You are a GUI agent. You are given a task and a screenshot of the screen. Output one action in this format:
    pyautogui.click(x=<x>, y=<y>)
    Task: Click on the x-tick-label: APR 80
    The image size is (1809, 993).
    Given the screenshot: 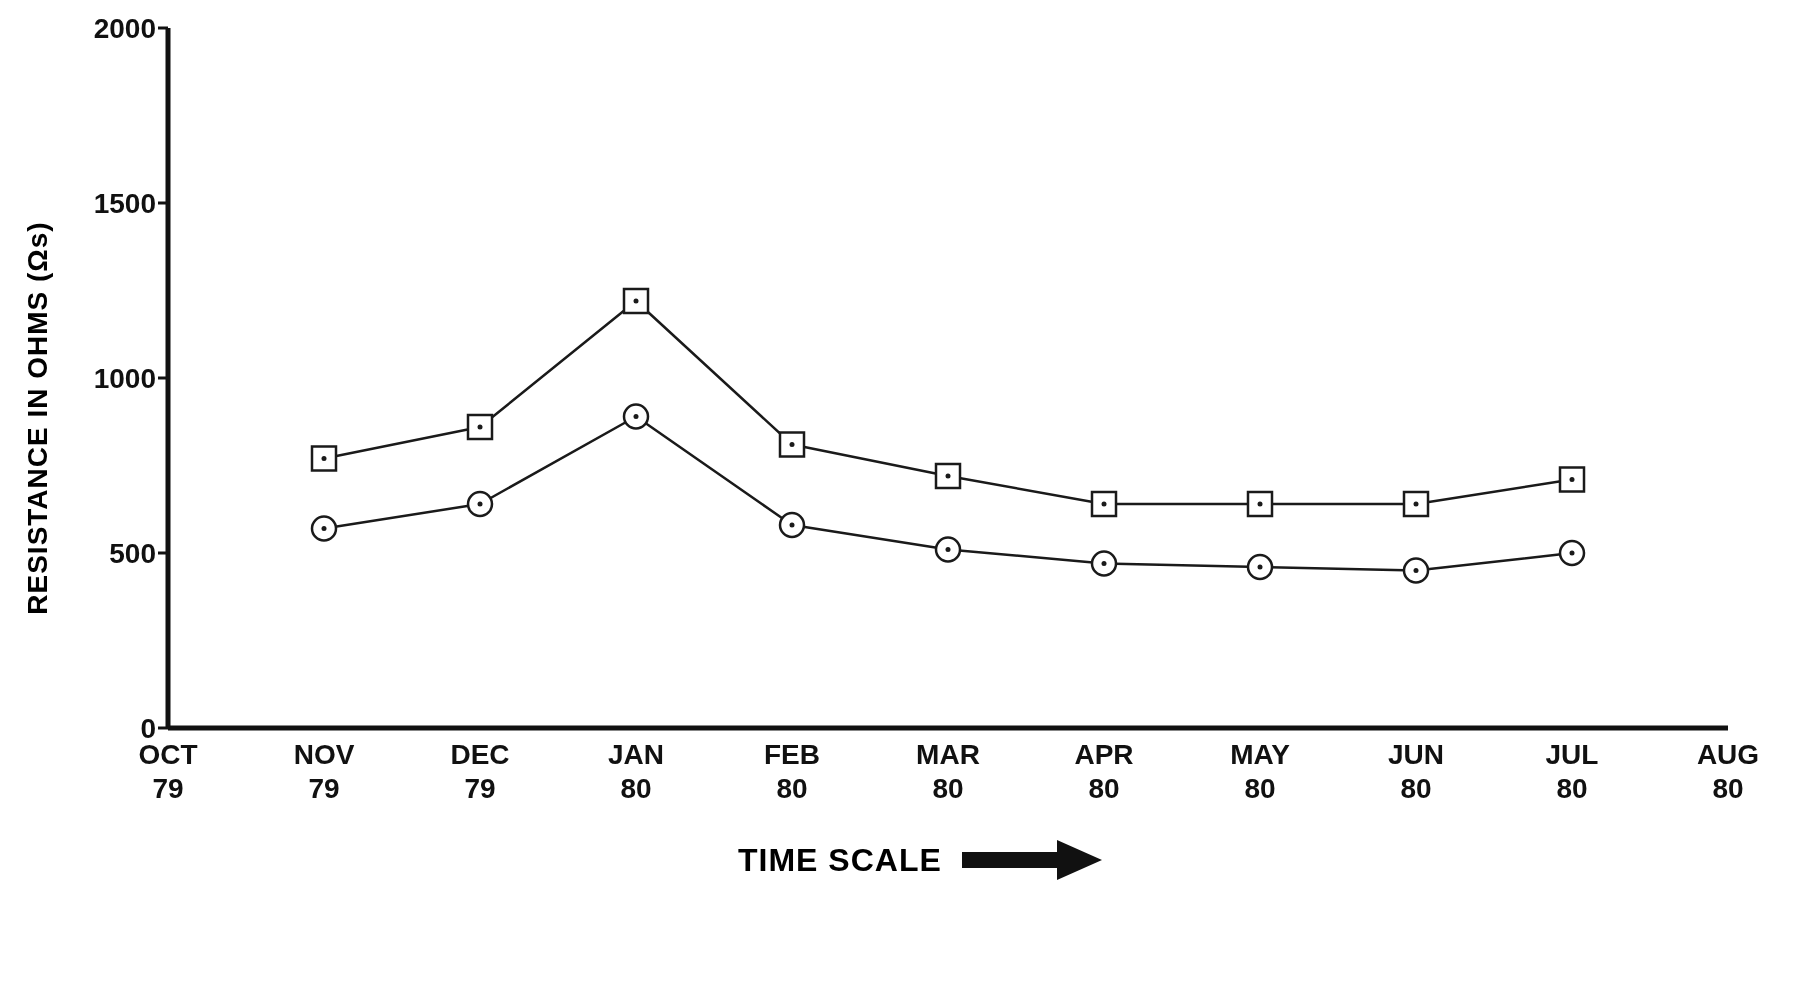 What is the action you would take?
    pyautogui.click(x=1104, y=771)
    